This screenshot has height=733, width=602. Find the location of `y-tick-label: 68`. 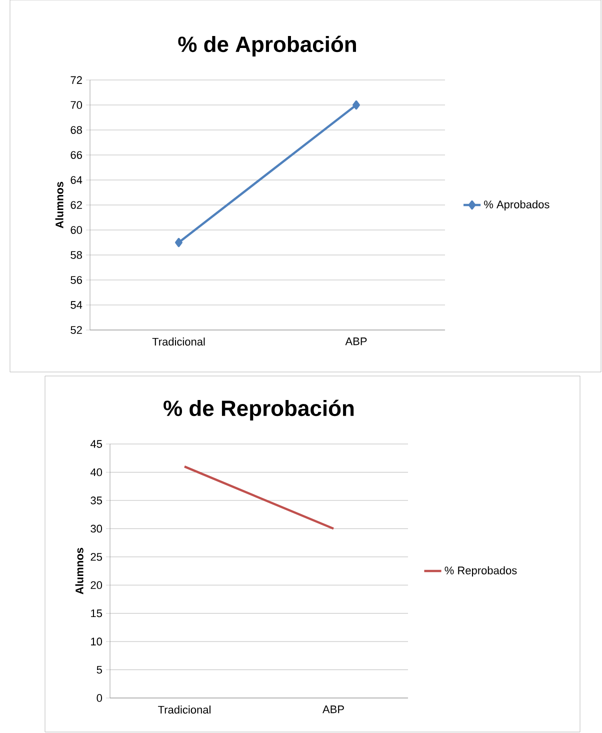

y-tick-label: 68 is located at coordinates (76, 130).